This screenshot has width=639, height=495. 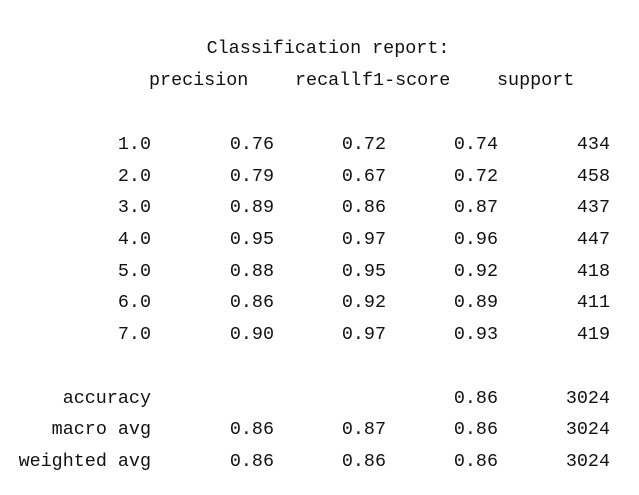 I want to click on macro-avg-recall-value: 0.87, so click(x=363, y=429).